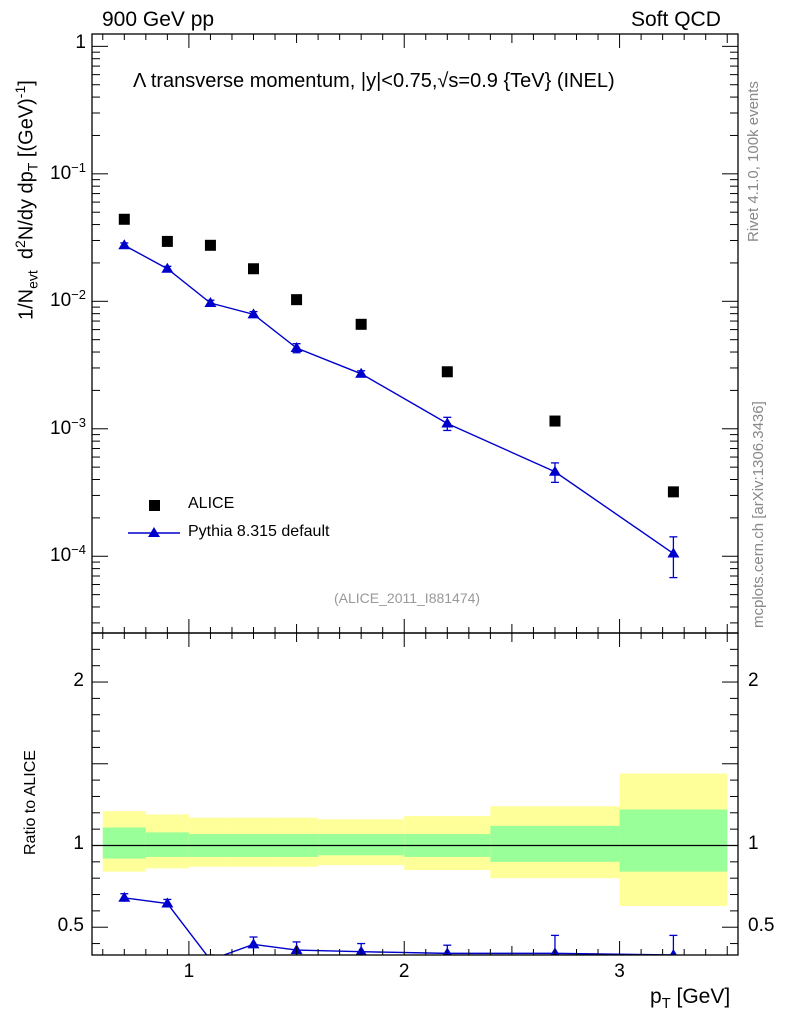 This screenshot has height=1024, width=786. Describe the element at coordinates (154, 505) in the screenshot. I see `legend-marker-data` at that location.